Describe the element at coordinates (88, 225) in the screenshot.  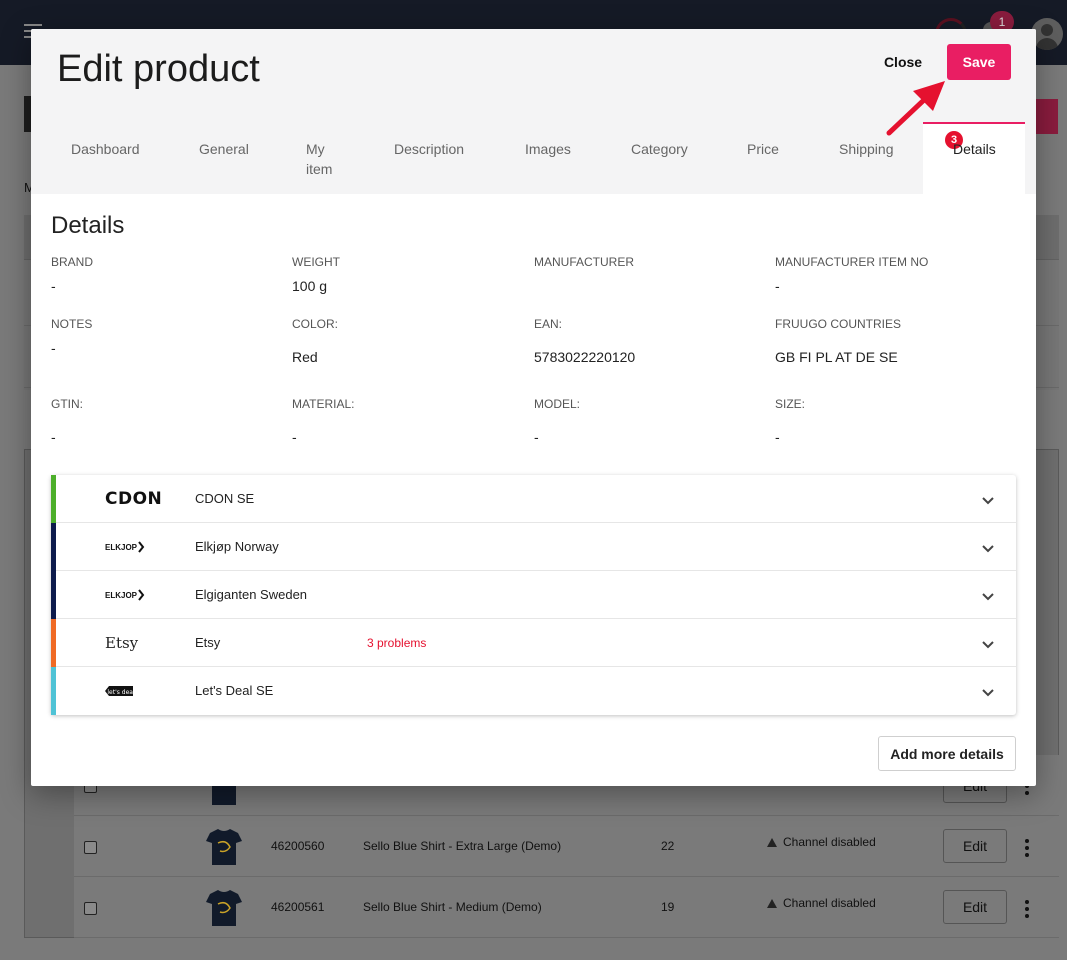
I see `details-section-title: Details` at that location.